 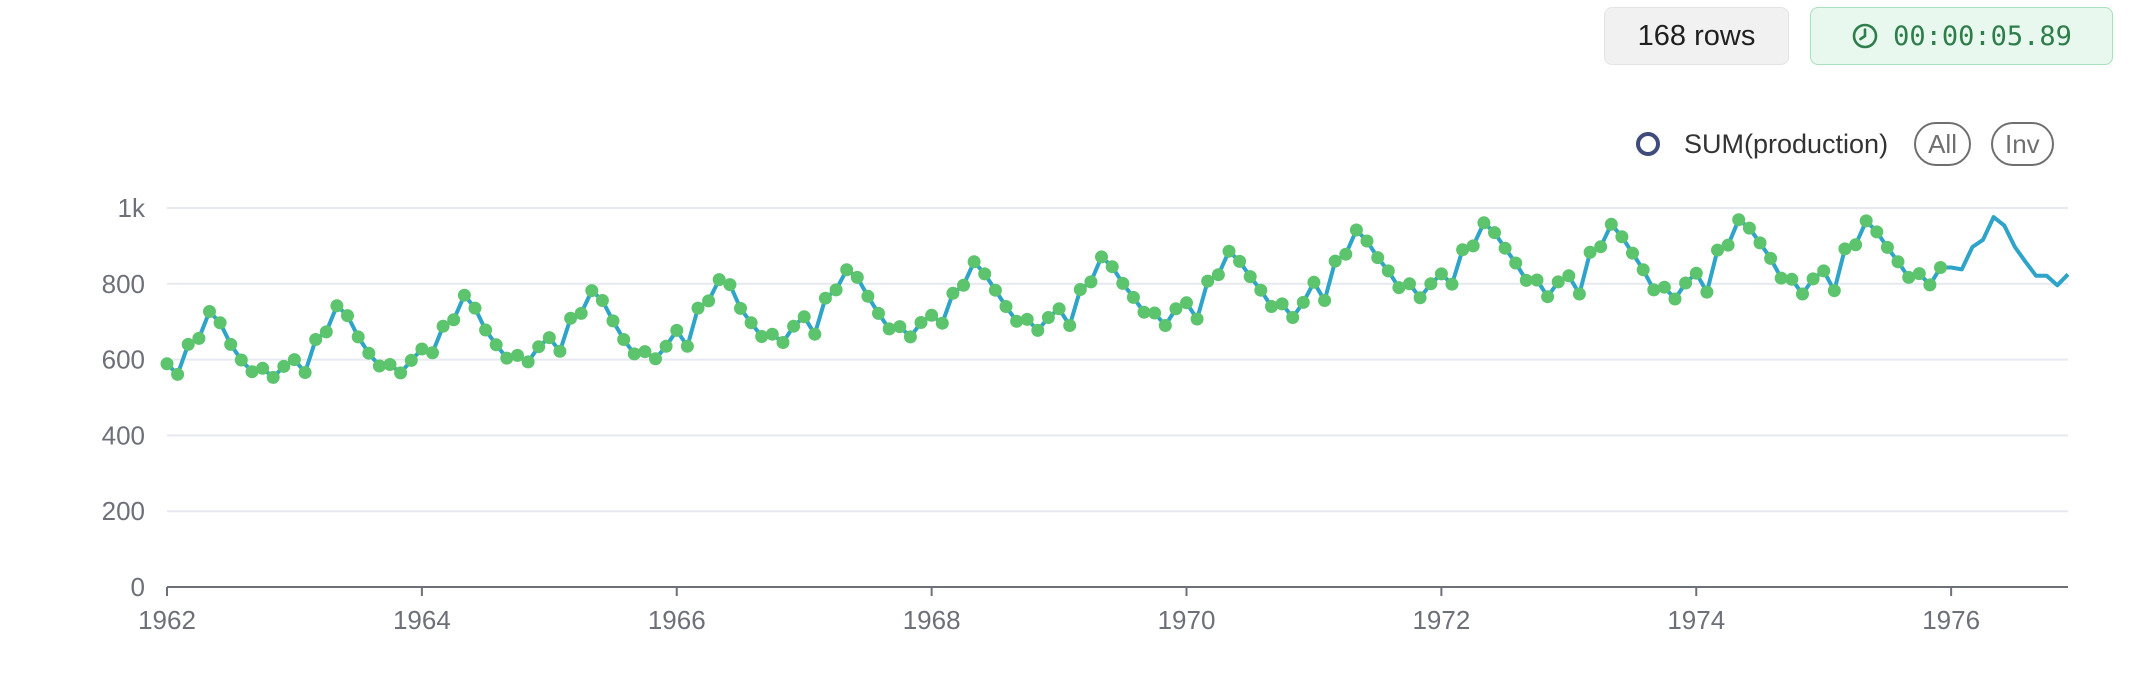 What do you see at coordinates (422, 620) in the screenshot?
I see `x-tick-label: 1964` at bounding box center [422, 620].